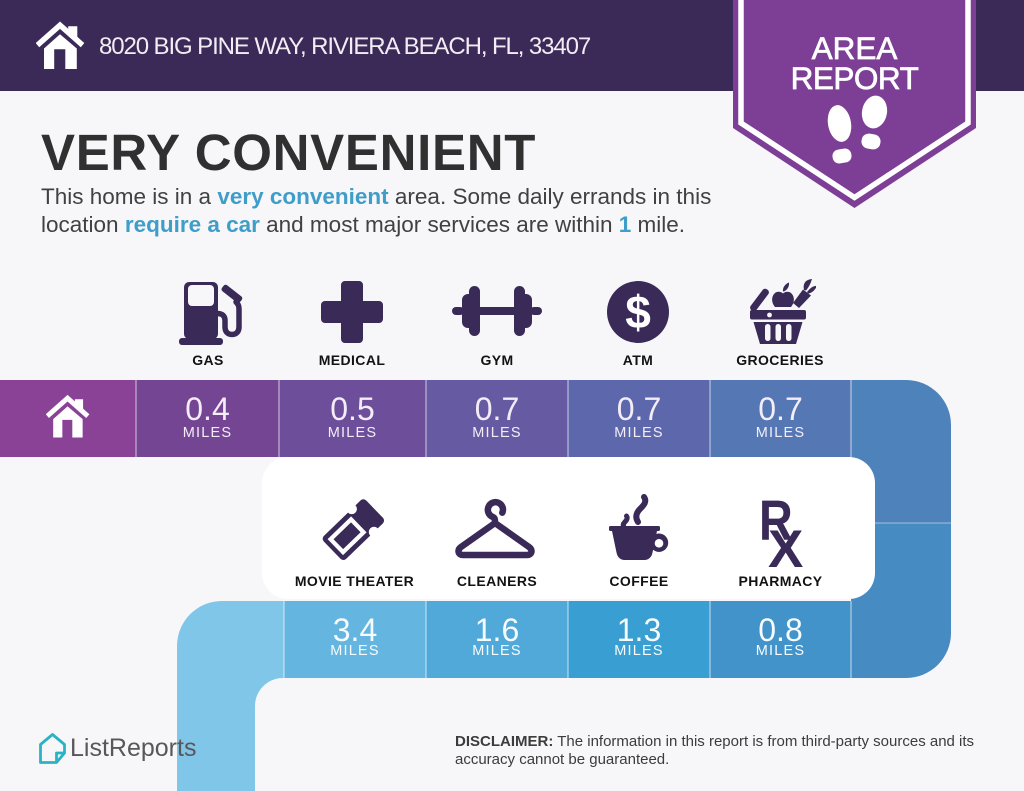  What do you see at coordinates (855, 48) in the screenshot?
I see `svg-text: AREA` at bounding box center [855, 48].